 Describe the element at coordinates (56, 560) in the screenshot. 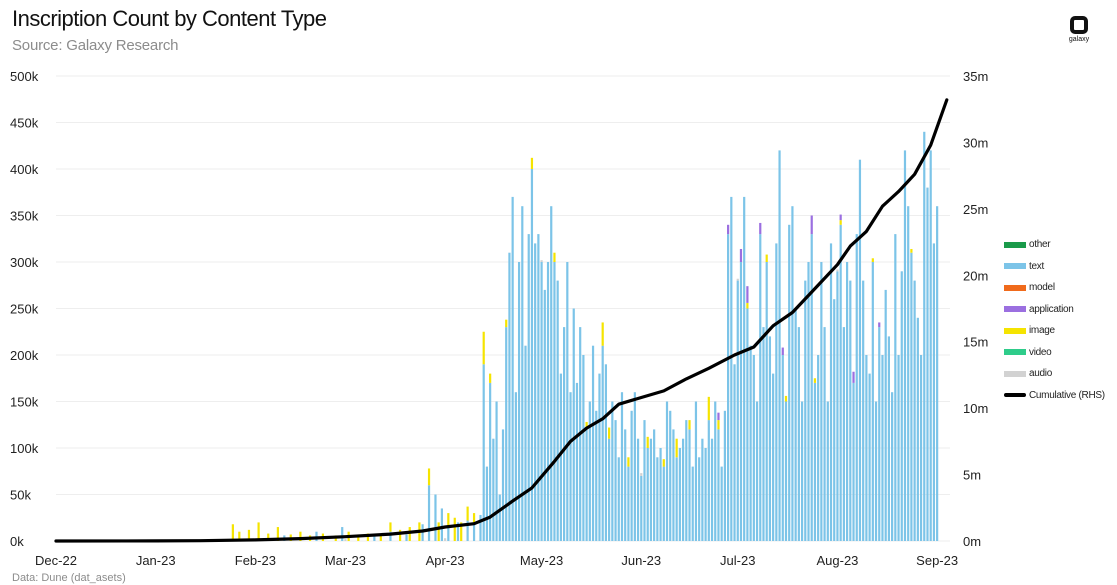

I see `x-tick-label: Dec-22` at that location.